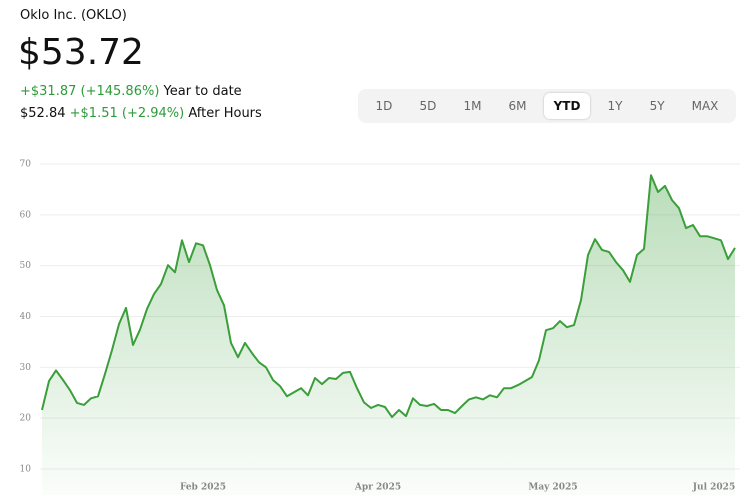 The height and width of the screenshot is (504, 750). What do you see at coordinates (225, 113) in the screenshot?
I see `after-label: After Hours` at bounding box center [225, 113].